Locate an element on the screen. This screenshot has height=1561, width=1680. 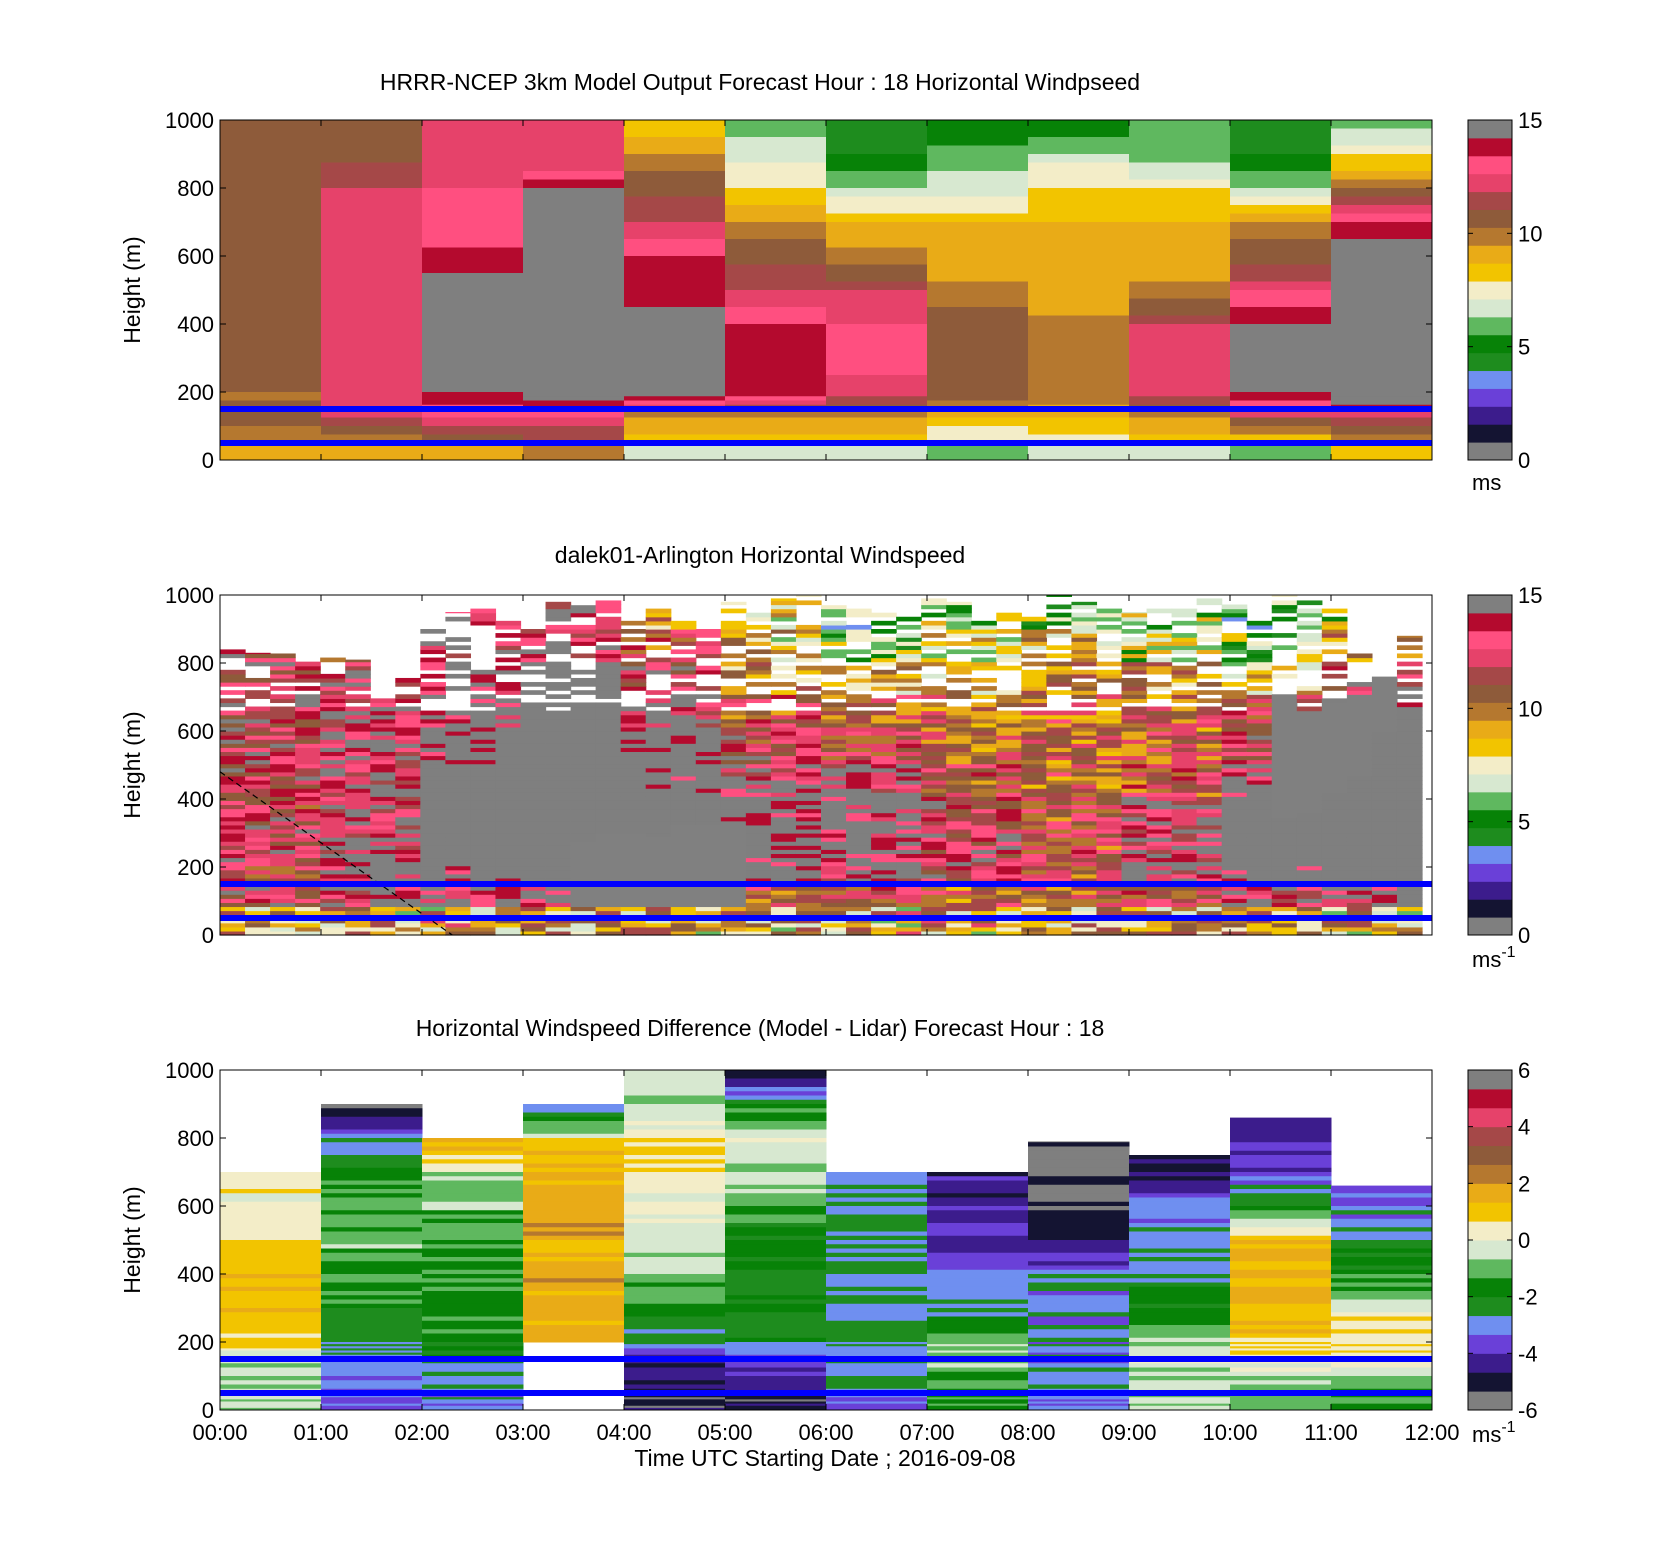
y-tick-label: 800 is located at coordinates (195, 663).